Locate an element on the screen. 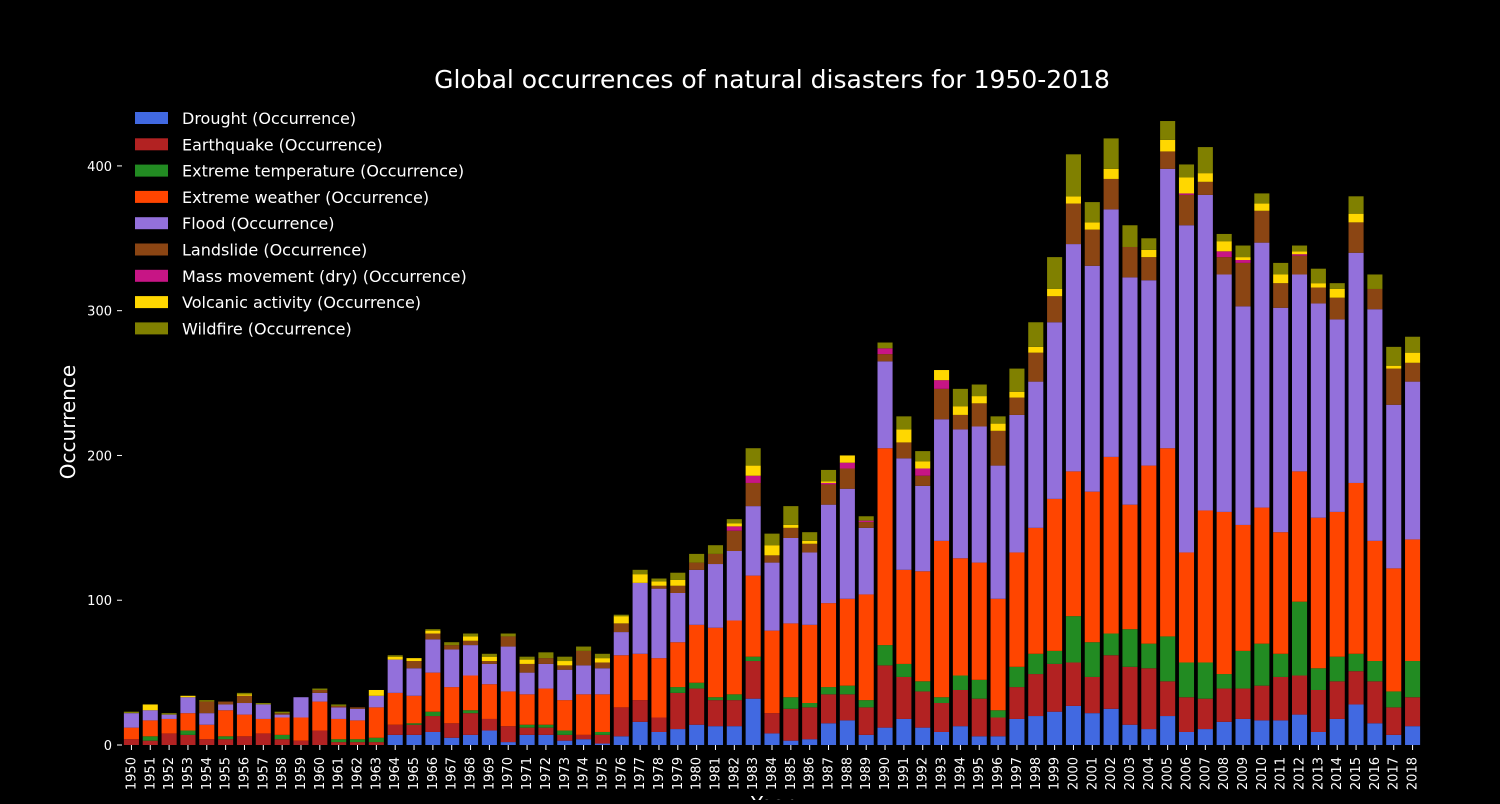  x-tick-label: 1956 is located at coordinates (244, 773).